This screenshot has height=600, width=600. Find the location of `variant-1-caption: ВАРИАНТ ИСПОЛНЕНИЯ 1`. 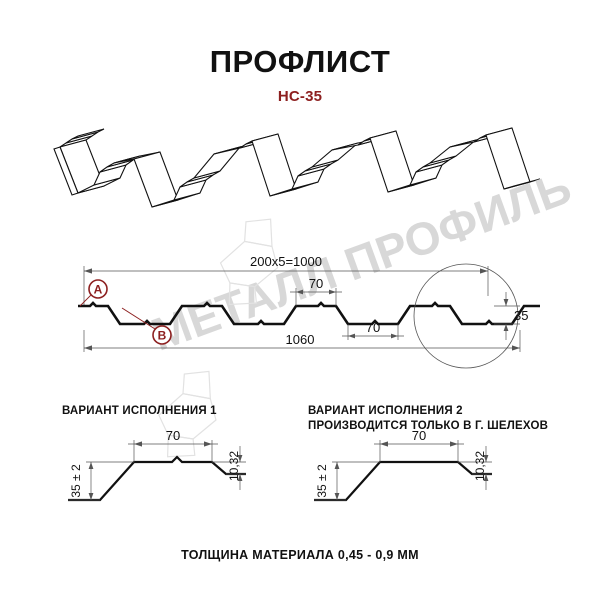

variant-1-caption: ВАРИАНТ ИСПОЛНЕНИЯ 1 is located at coordinates (139, 411).